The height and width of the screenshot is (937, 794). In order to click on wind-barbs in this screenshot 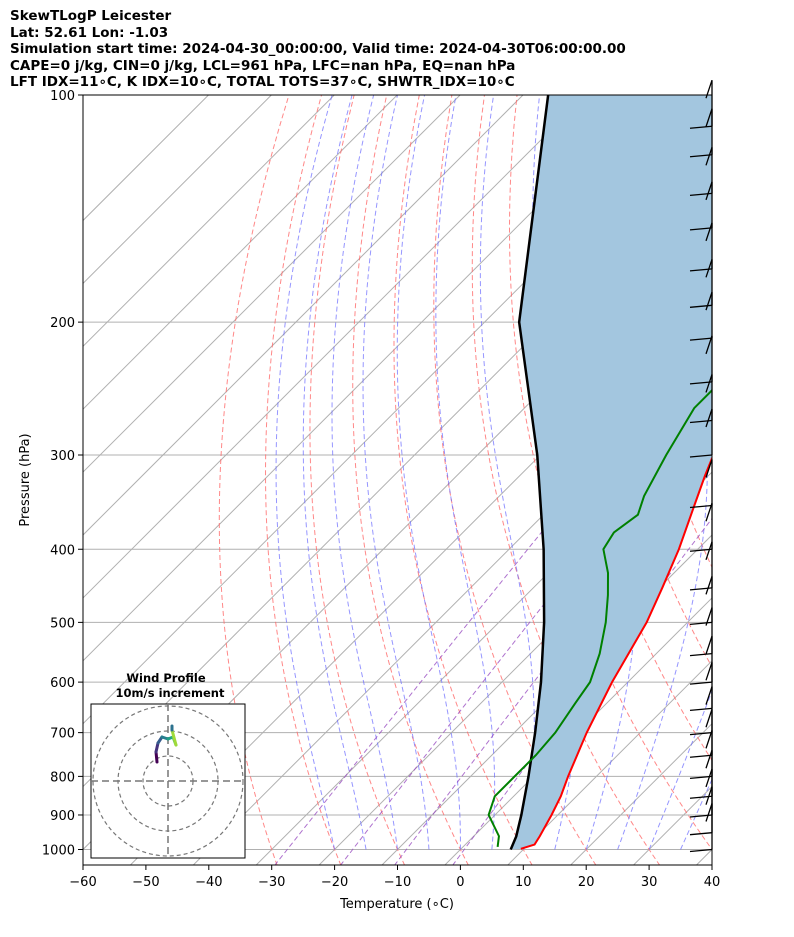, I will do `click(701, 466)`.